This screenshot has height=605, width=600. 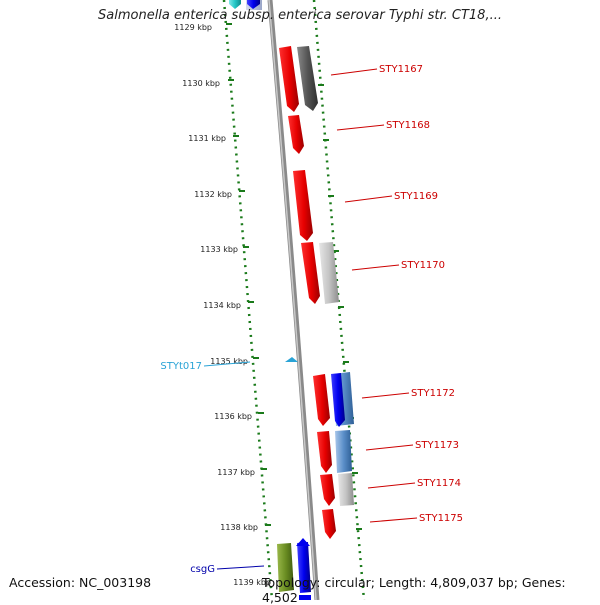 What do you see at coordinates (340, 307) in the screenshot?
I see `ruler-right-ticks` at bounding box center [340, 307].